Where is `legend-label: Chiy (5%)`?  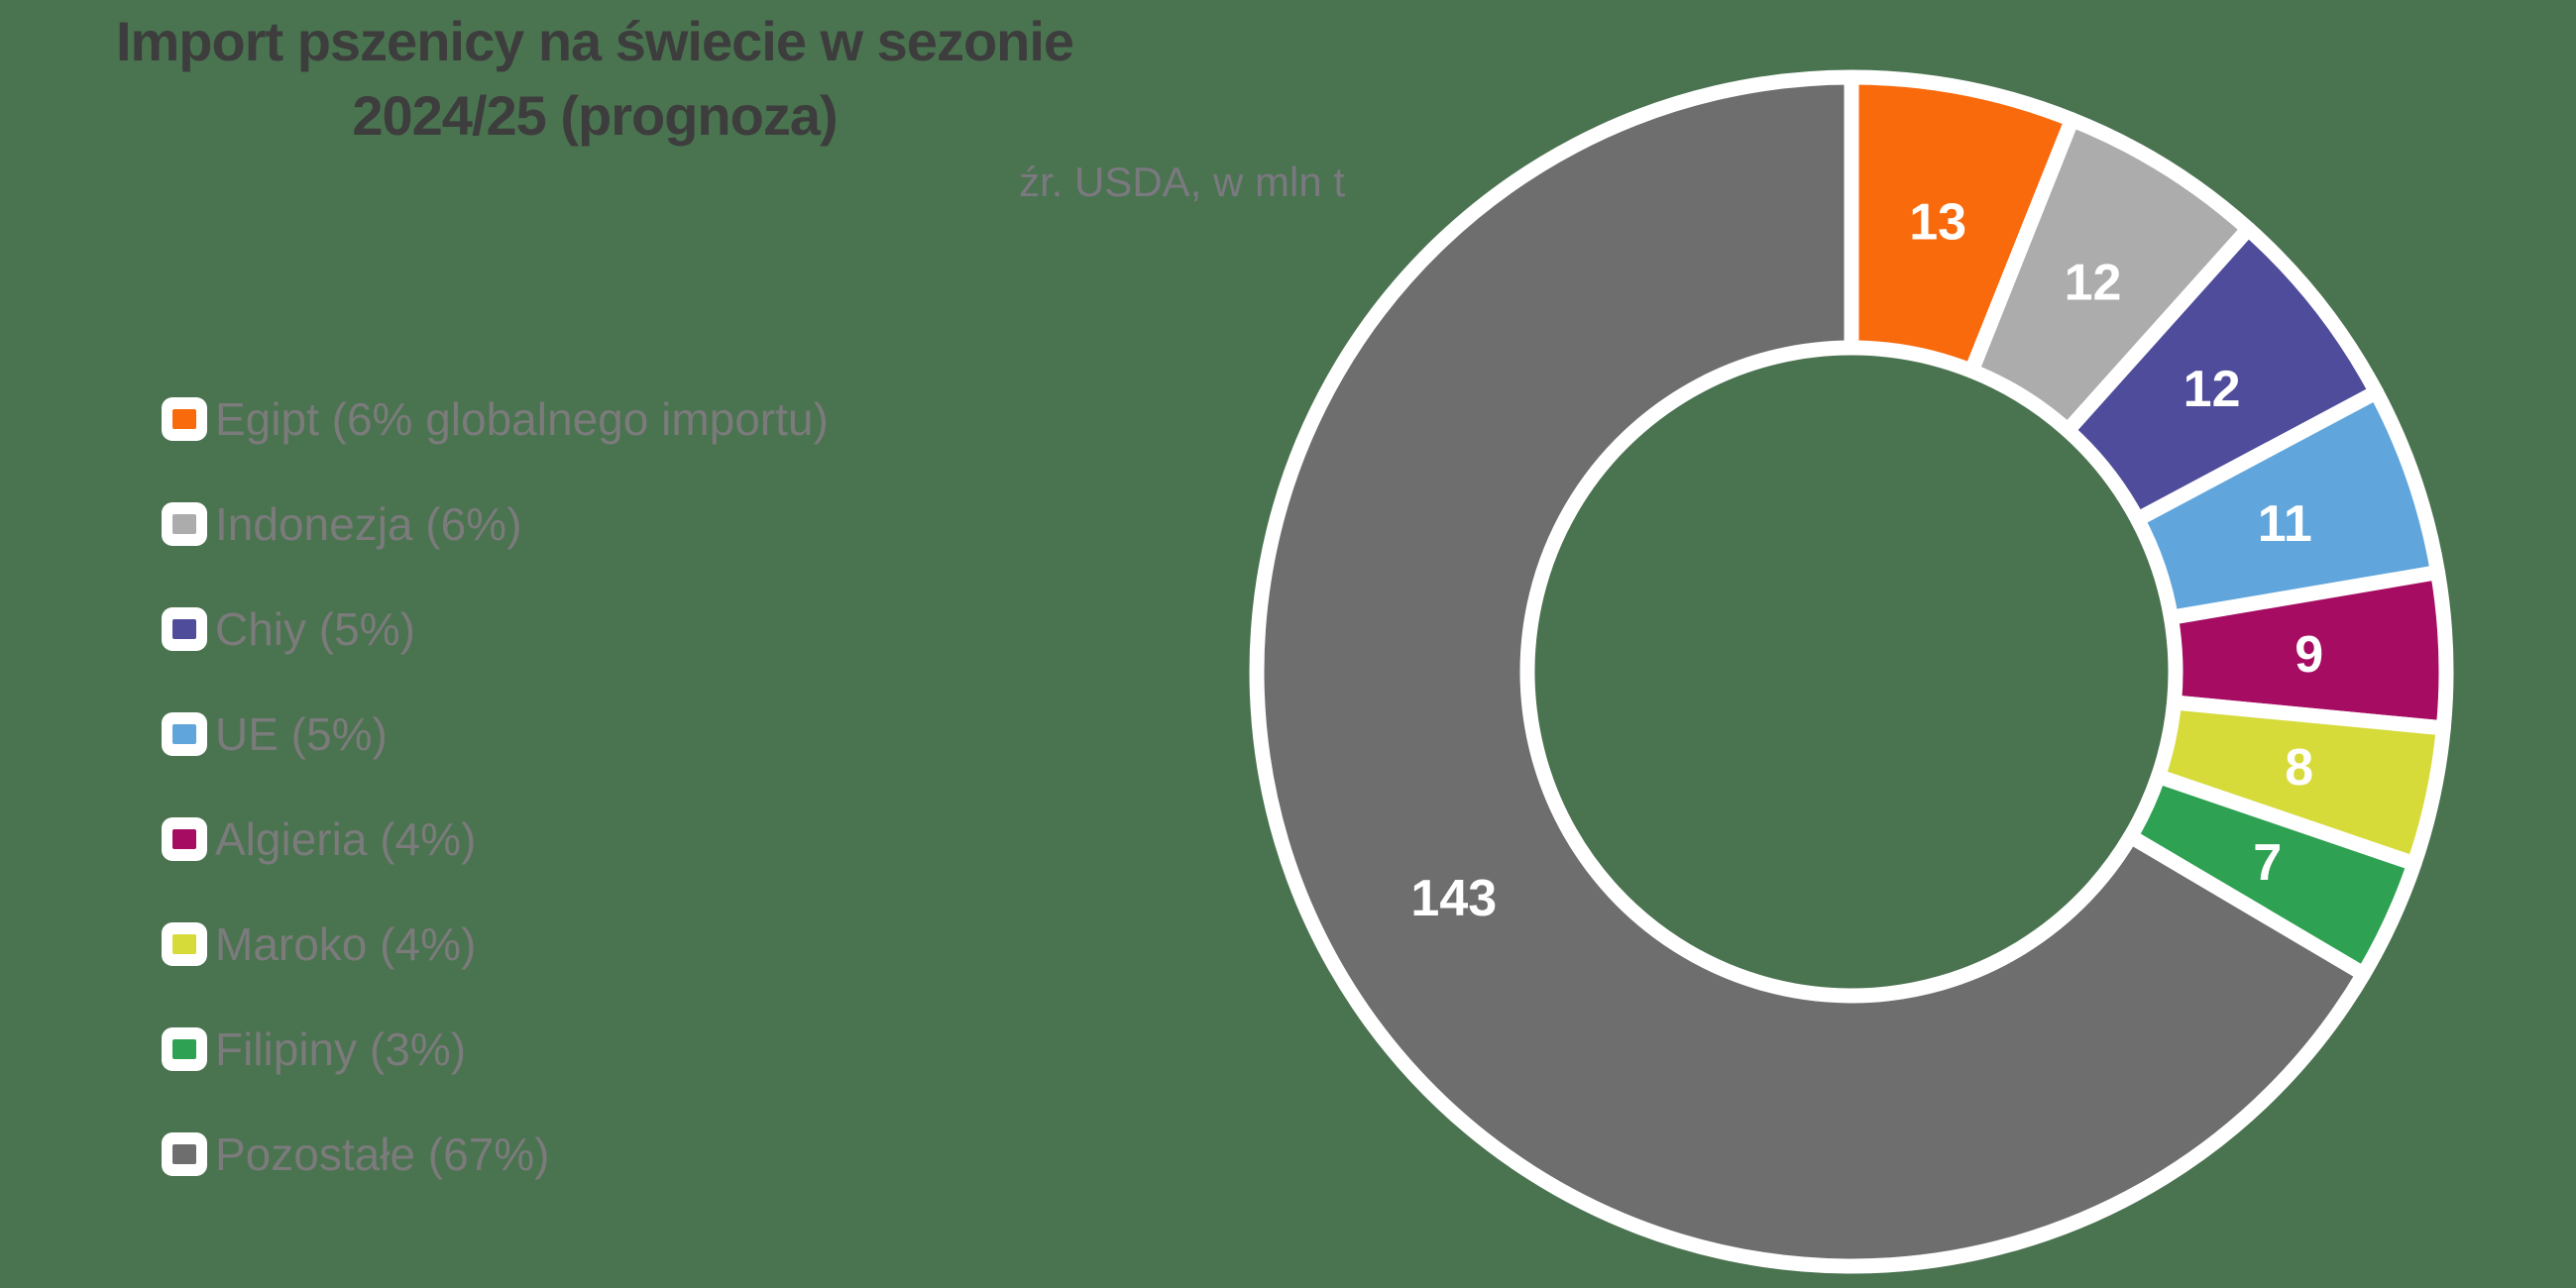
legend-label: Chiy (5%) is located at coordinates (315, 629).